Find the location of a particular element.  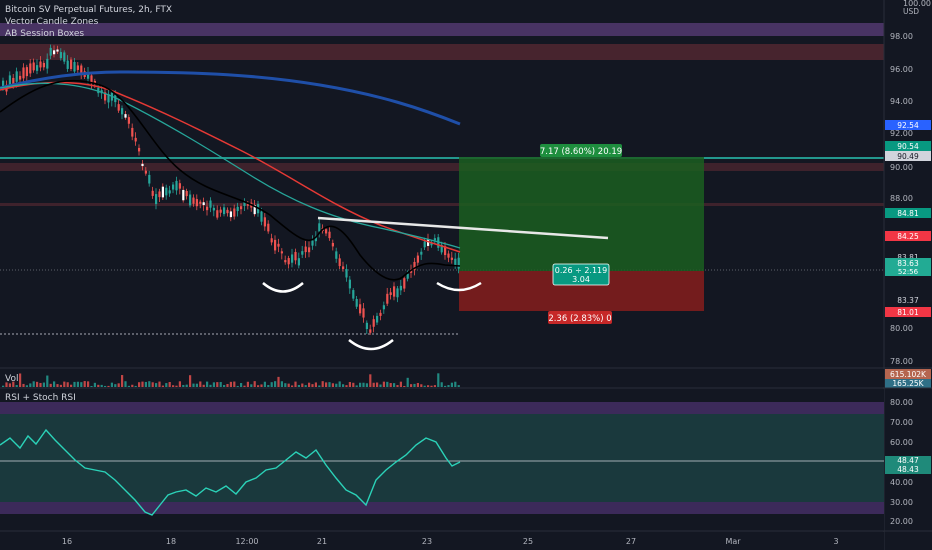

rsi-tick: 40.00 is located at coordinates (901, 482).